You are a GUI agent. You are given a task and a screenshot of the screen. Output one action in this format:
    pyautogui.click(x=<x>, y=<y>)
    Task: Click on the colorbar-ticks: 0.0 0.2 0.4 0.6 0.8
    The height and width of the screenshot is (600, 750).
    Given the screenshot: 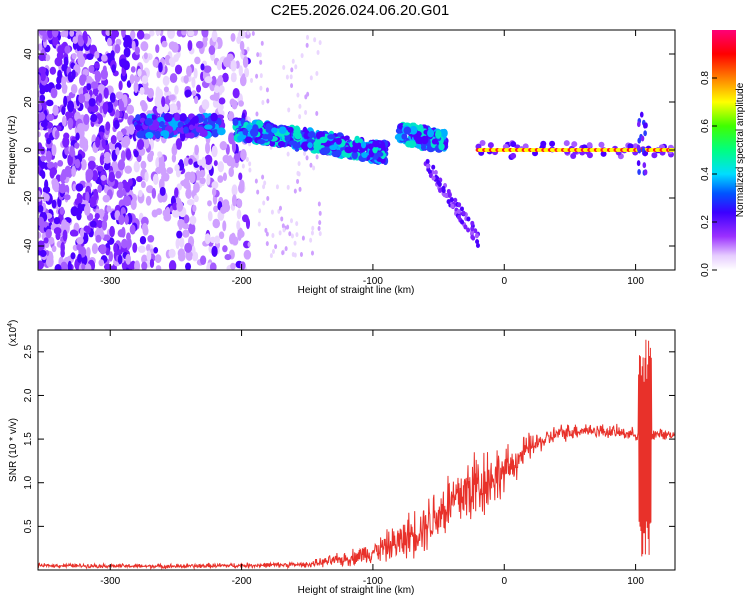 What is the action you would take?
    pyautogui.click(x=708, y=174)
    